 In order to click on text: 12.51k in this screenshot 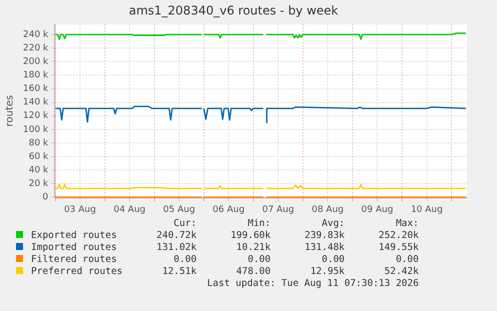, I will do `click(179, 272)`.